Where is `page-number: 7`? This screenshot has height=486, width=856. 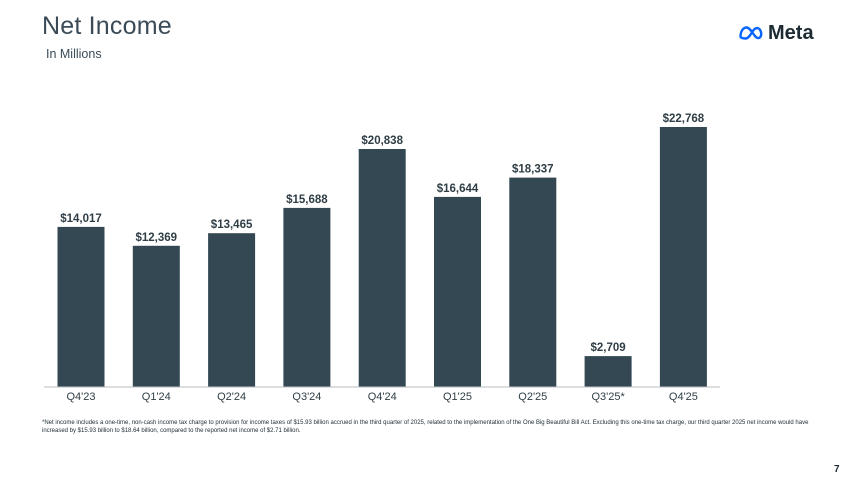
page-number: 7 is located at coordinates (837, 469).